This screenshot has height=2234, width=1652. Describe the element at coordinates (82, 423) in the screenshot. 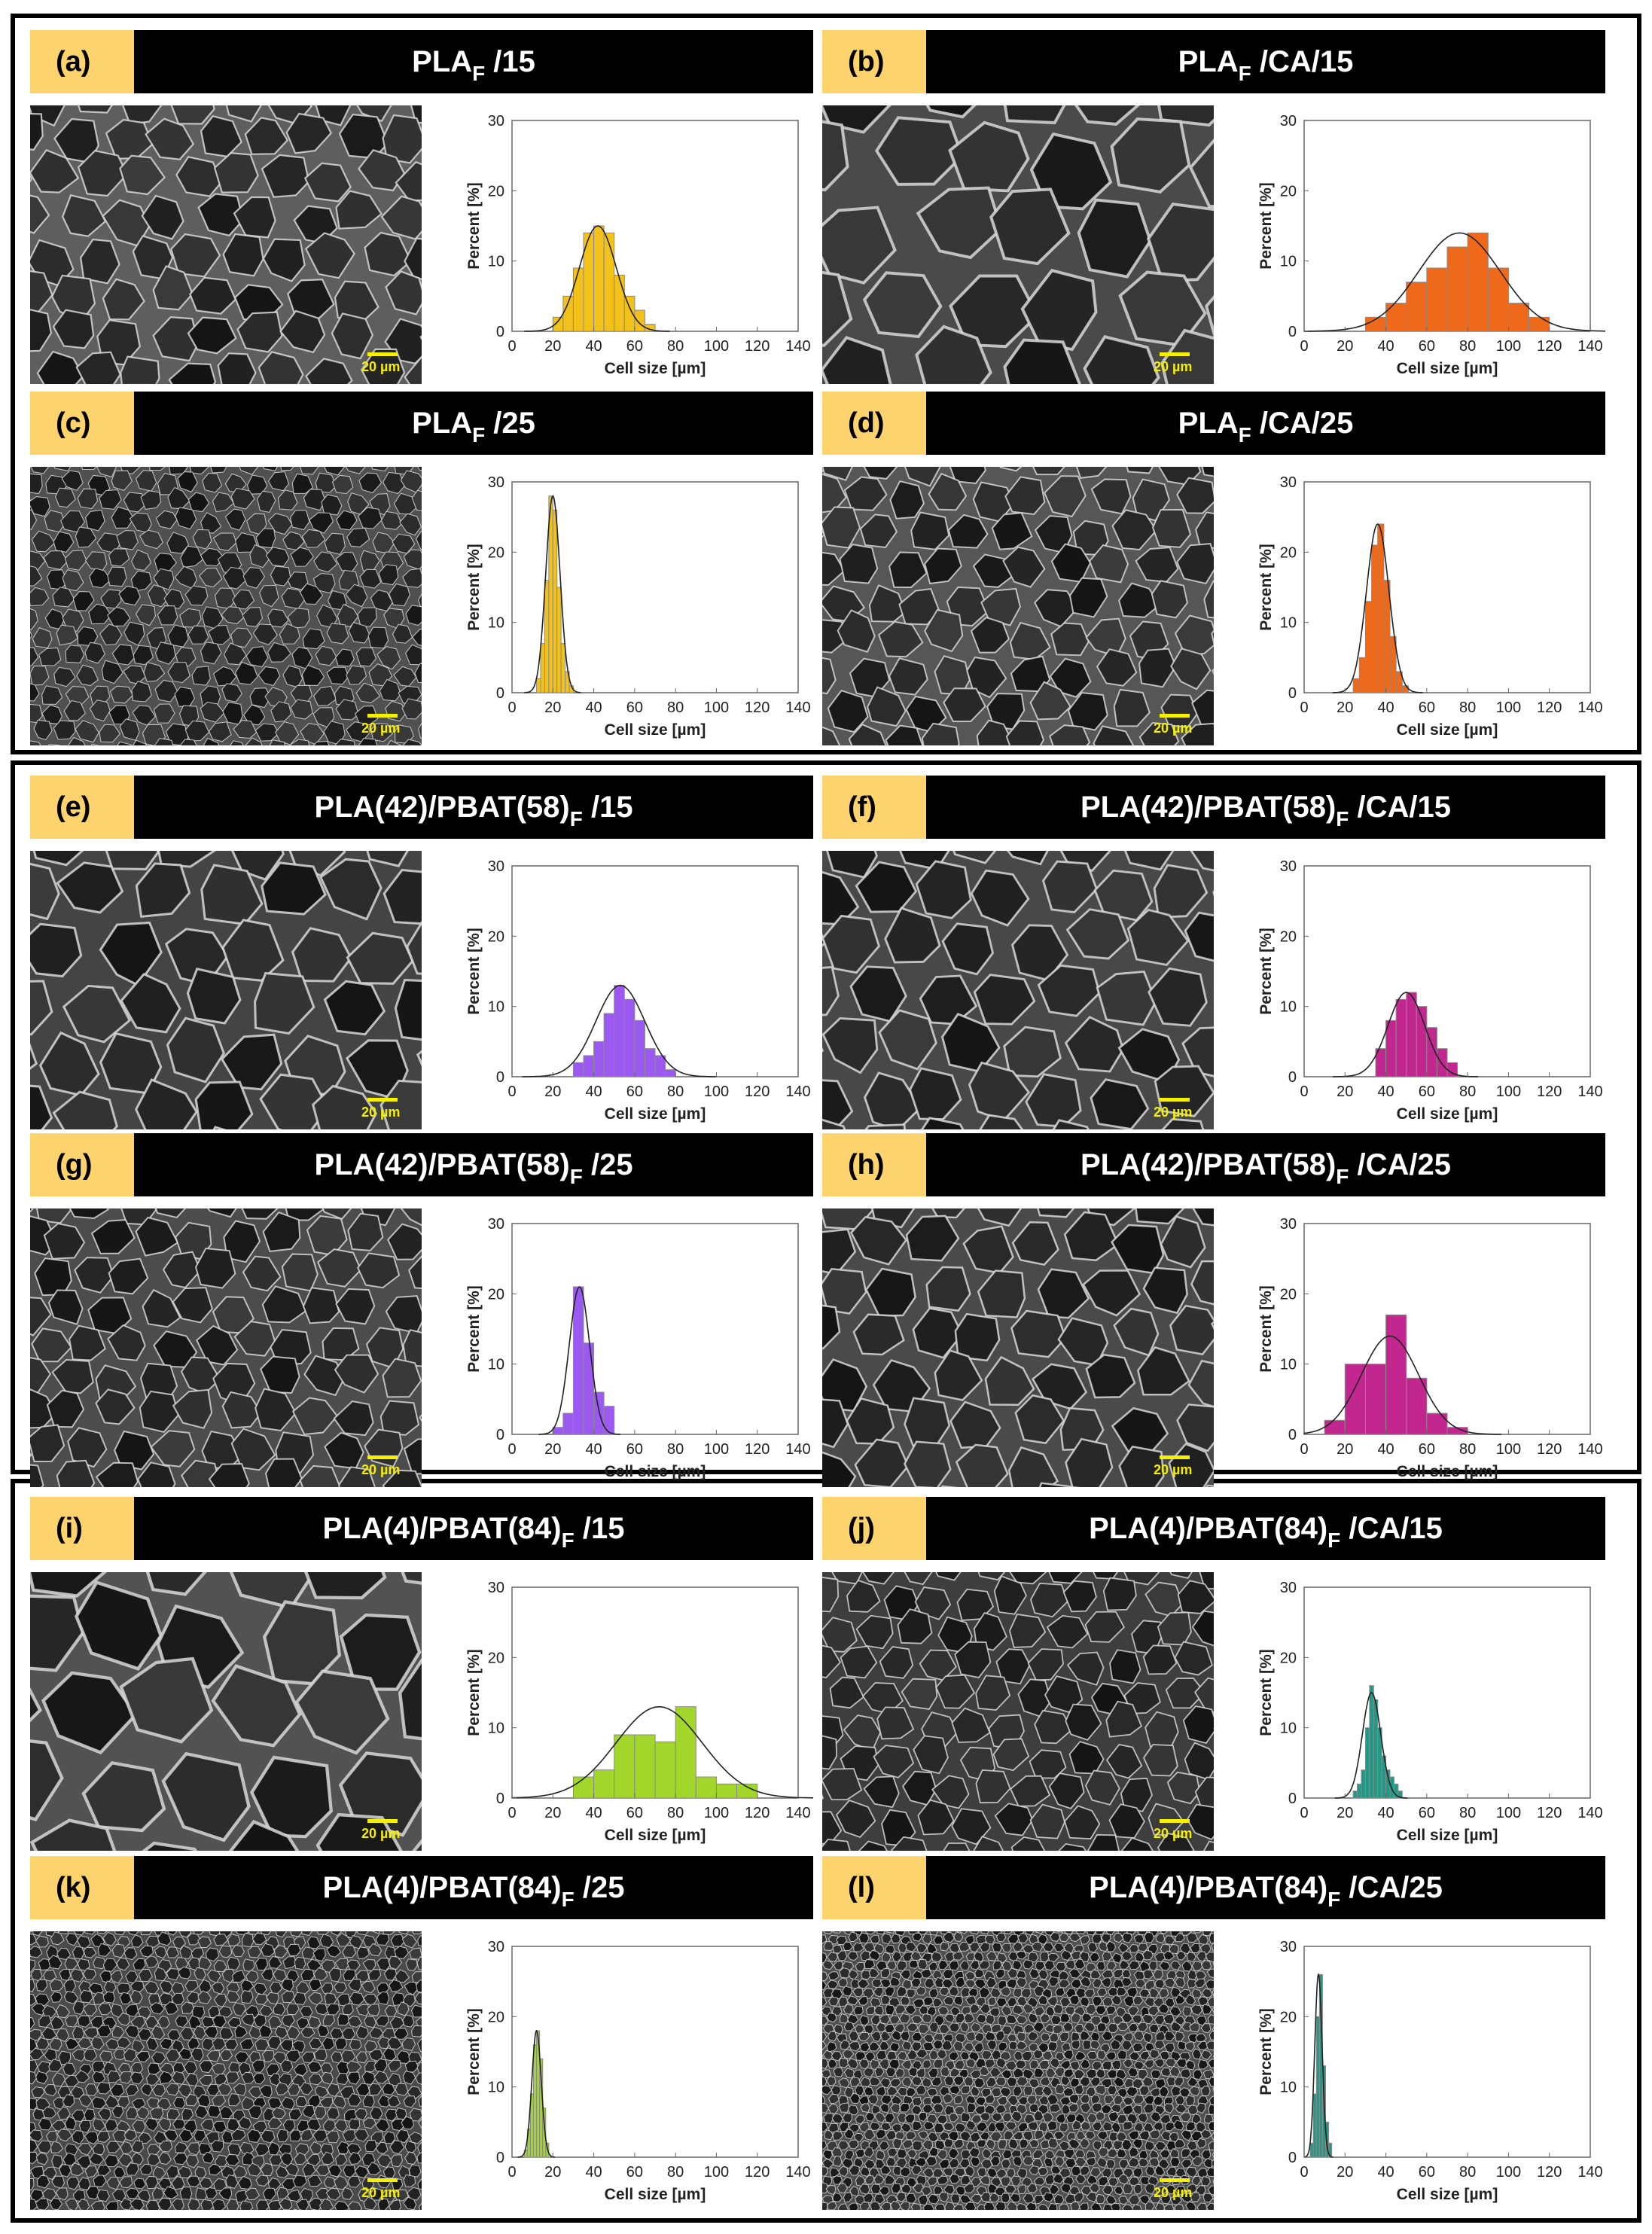

I see `panel-letter: (c)` at that location.